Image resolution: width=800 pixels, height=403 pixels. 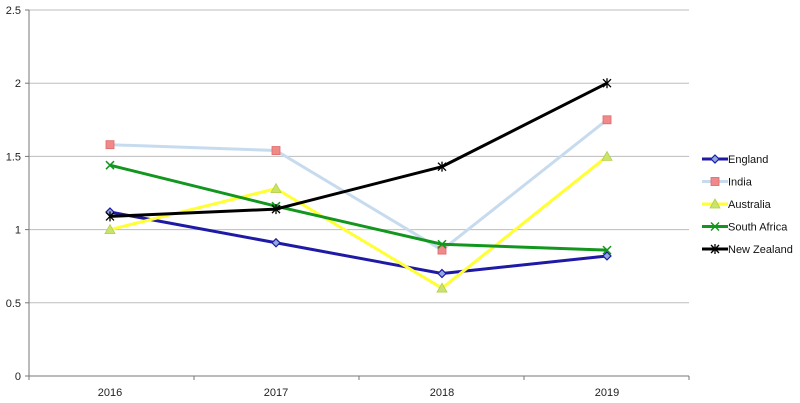 I want to click on x-tick-label: 2016, so click(x=110, y=393).